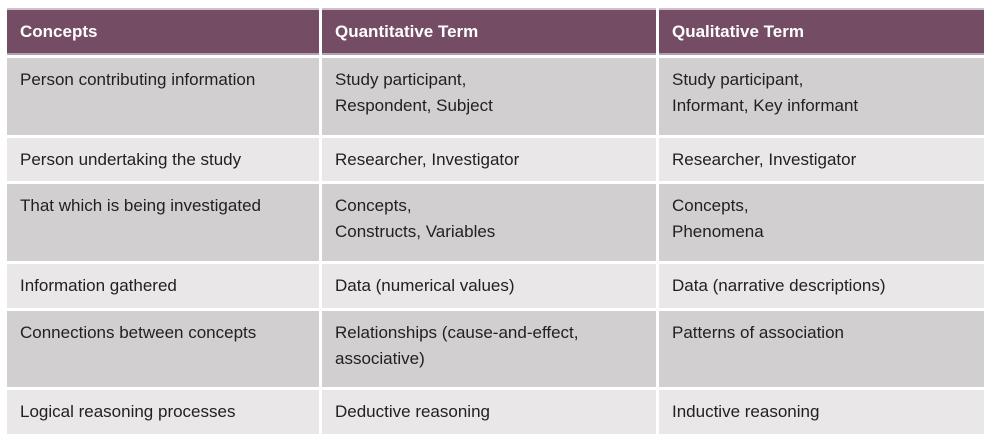 This screenshot has width=986, height=441. I want to click on cell-qualitative-term: Inductive reasoning, so click(821, 412).